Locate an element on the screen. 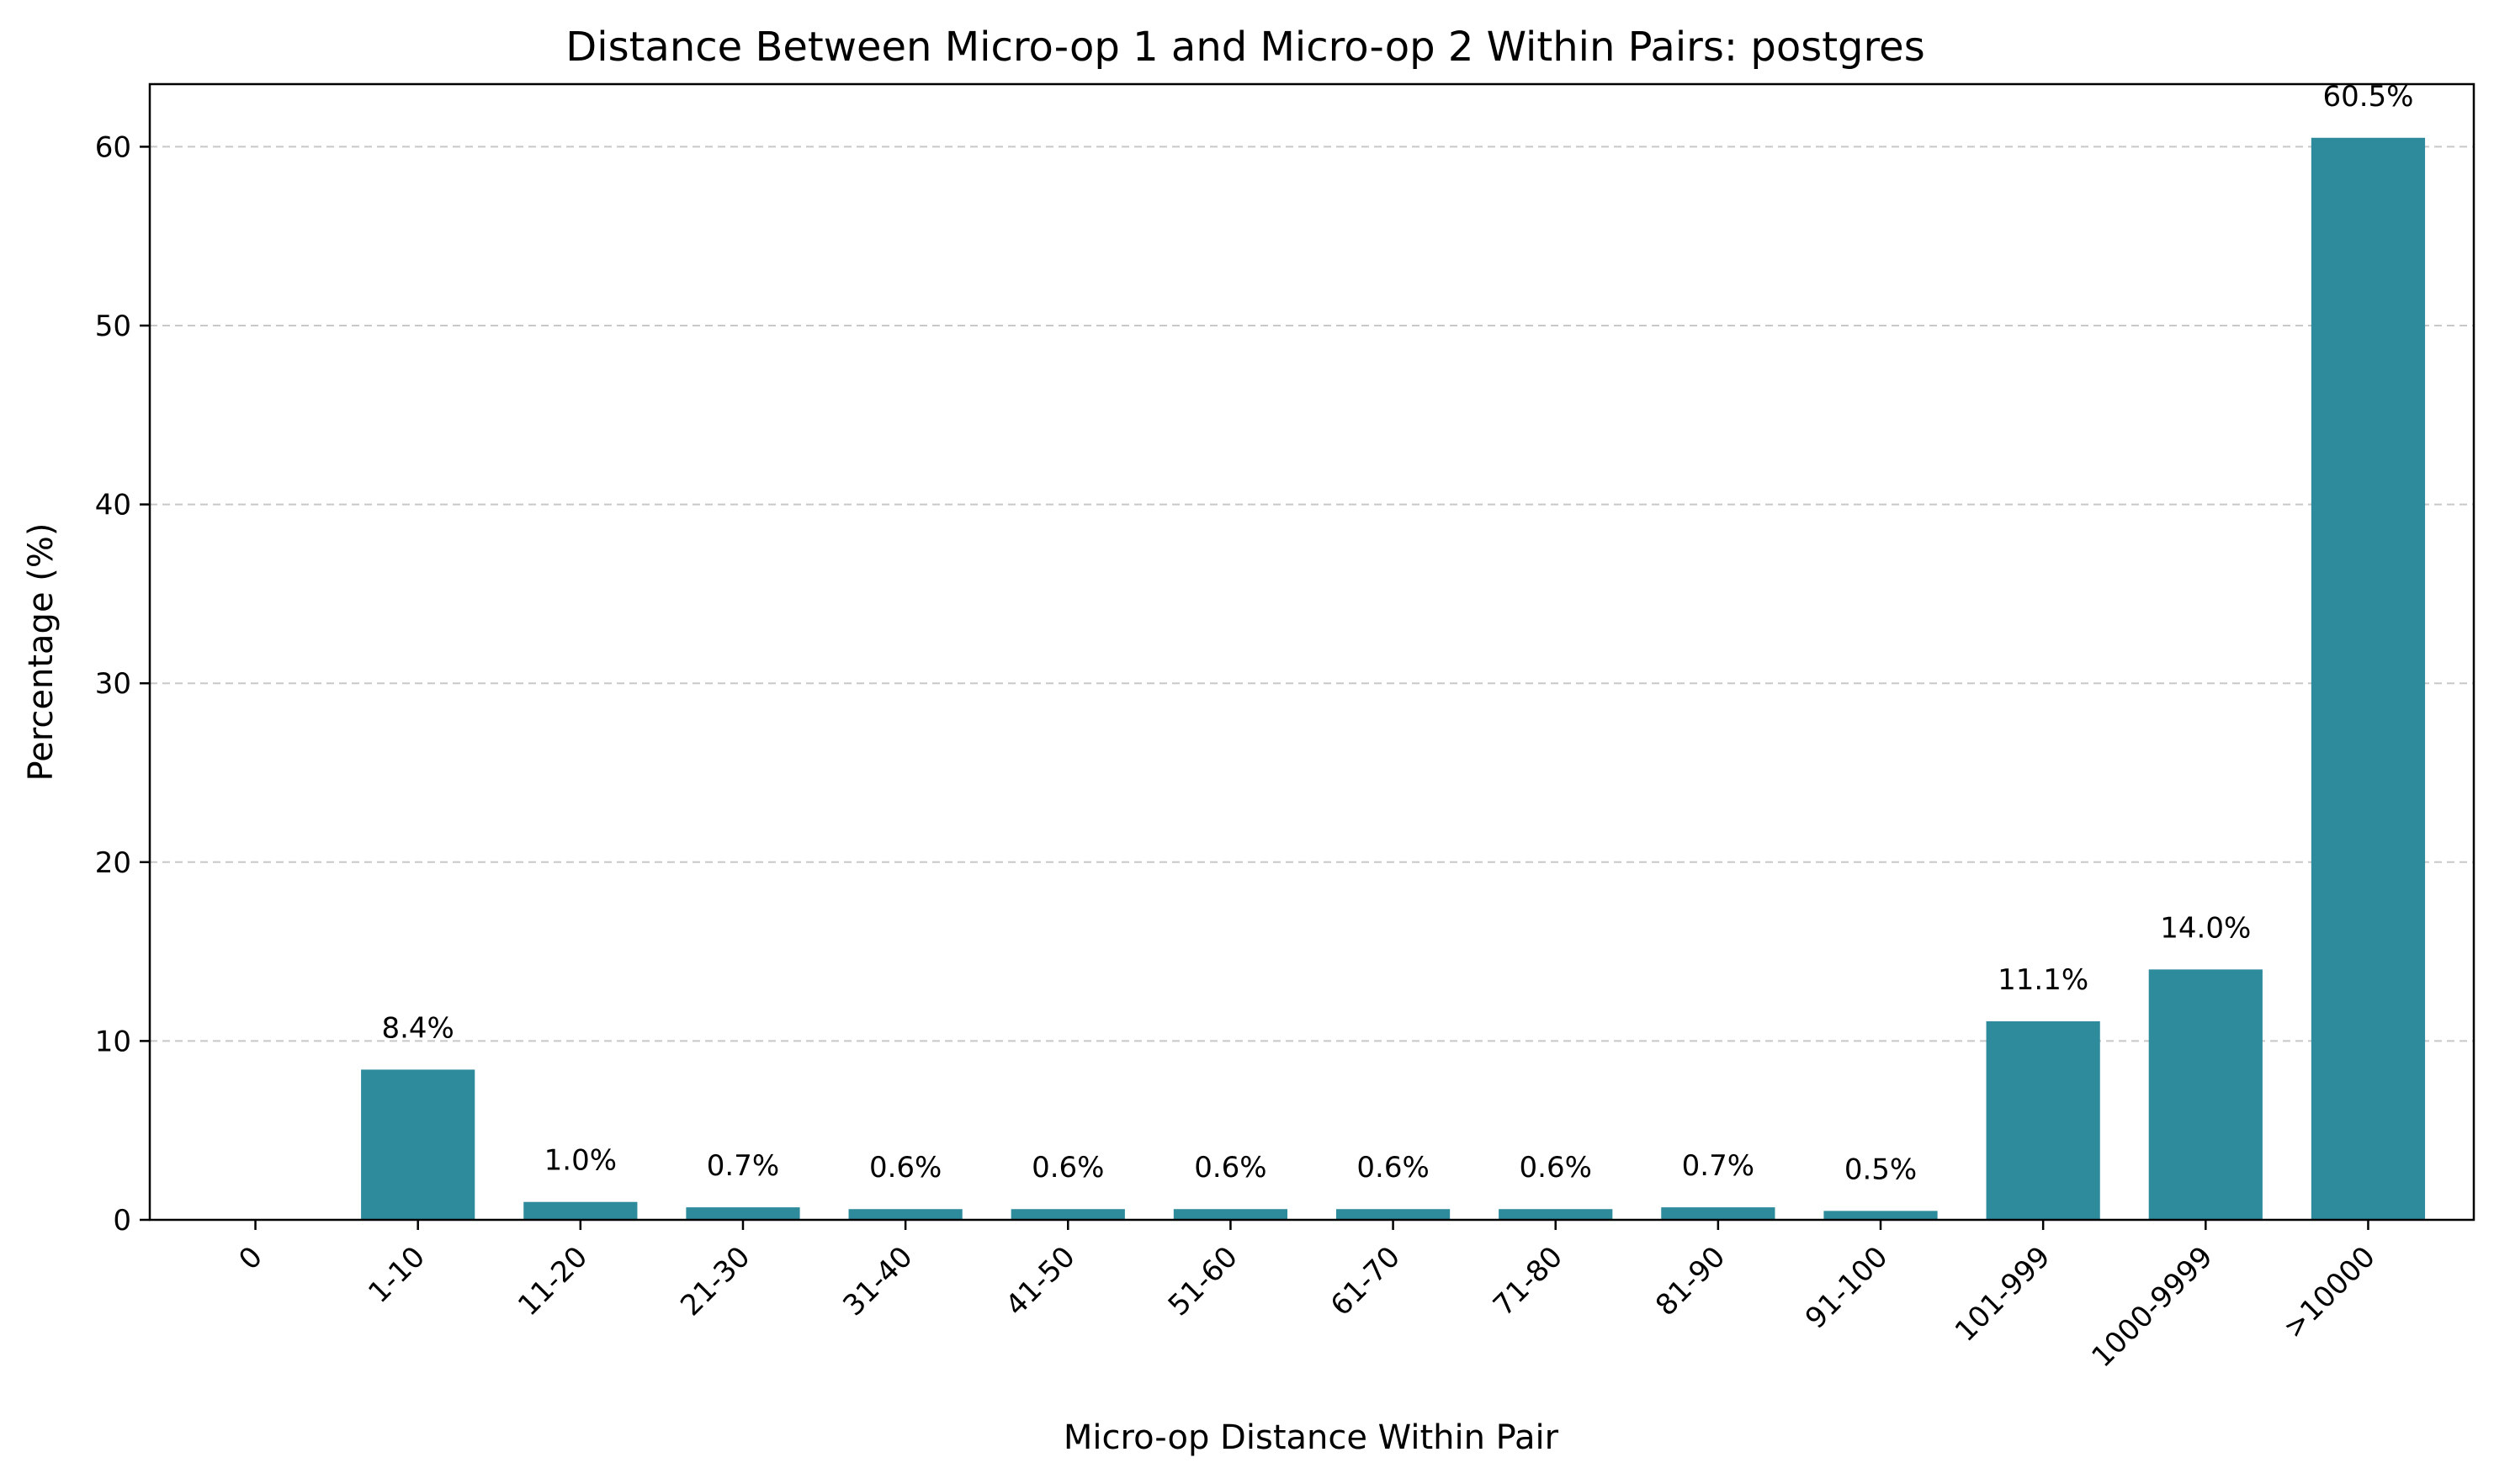 This screenshot has height=1484, width=2494. x-tick-label: 0 is located at coordinates (251, 1258).